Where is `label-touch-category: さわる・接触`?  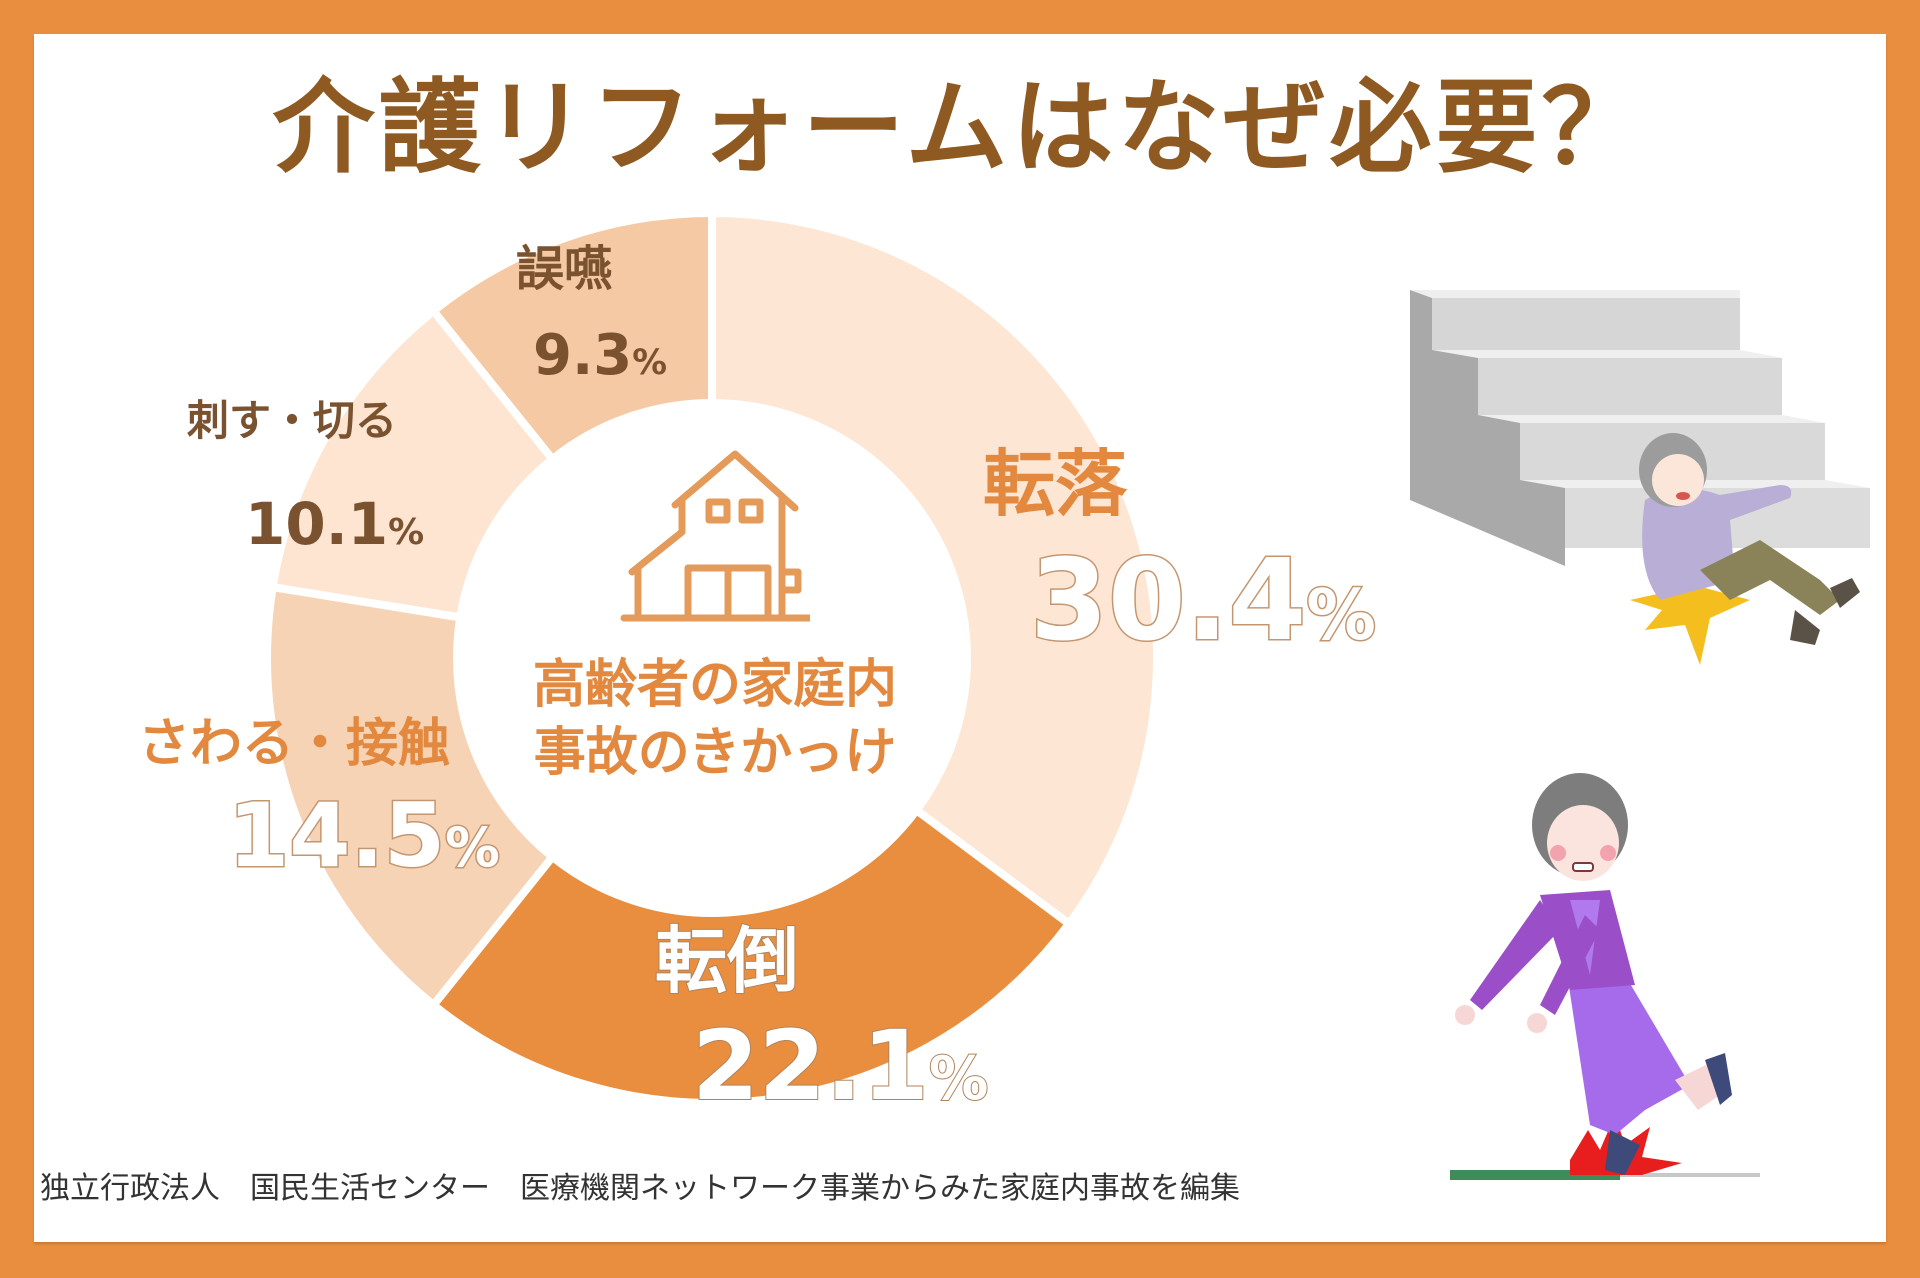 label-touch-category: さわる・接触 is located at coordinates (294, 744).